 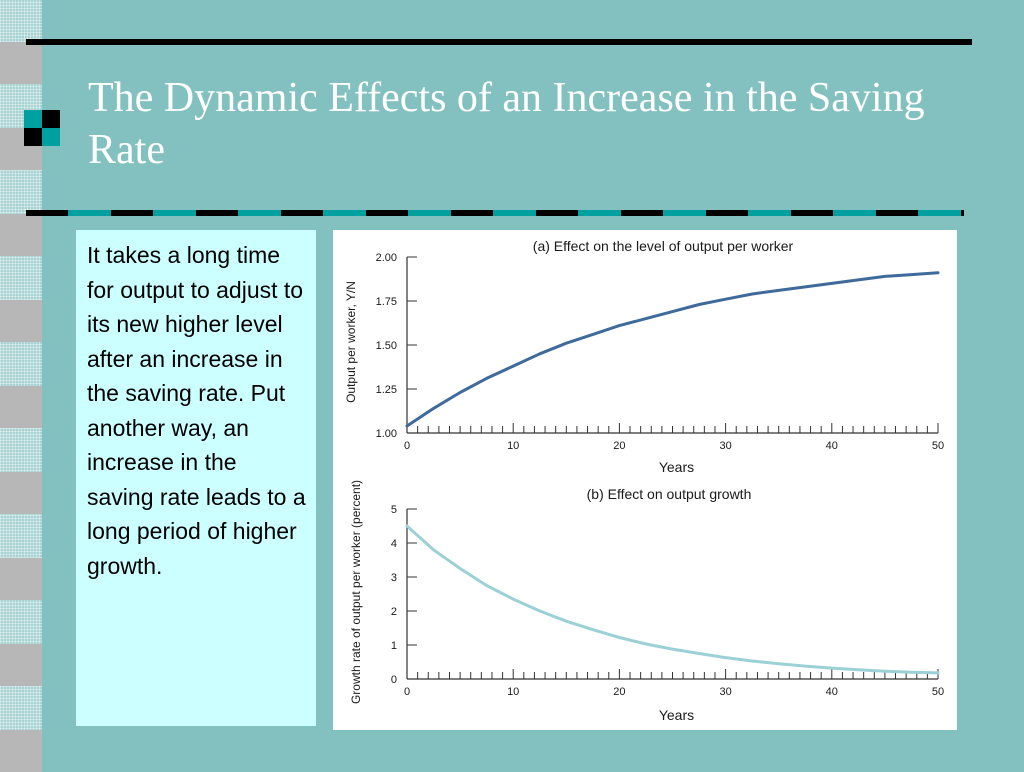 What do you see at coordinates (386, 390) in the screenshot?
I see `y-tick-label: 1.25` at bounding box center [386, 390].